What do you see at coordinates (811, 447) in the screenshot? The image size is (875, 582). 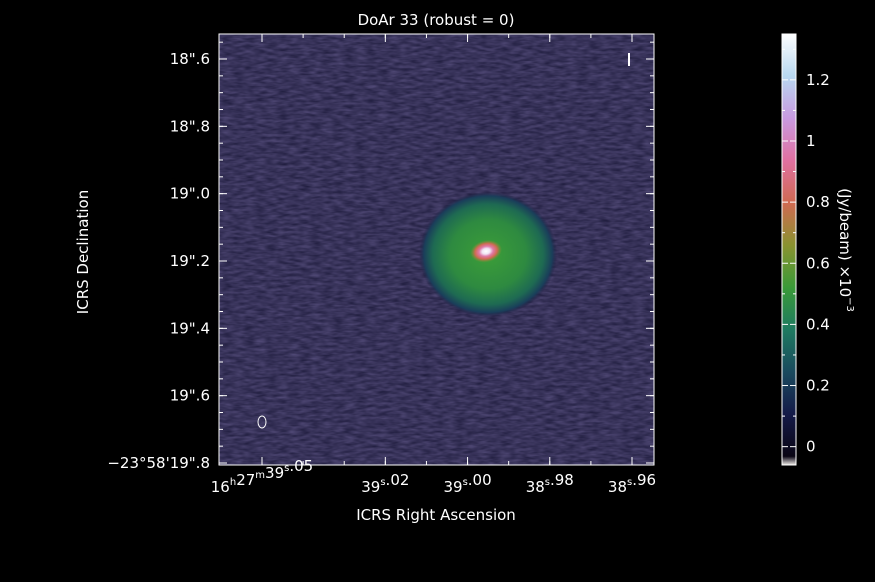 I see `cb-tick-label-0: 0` at bounding box center [811, 447].